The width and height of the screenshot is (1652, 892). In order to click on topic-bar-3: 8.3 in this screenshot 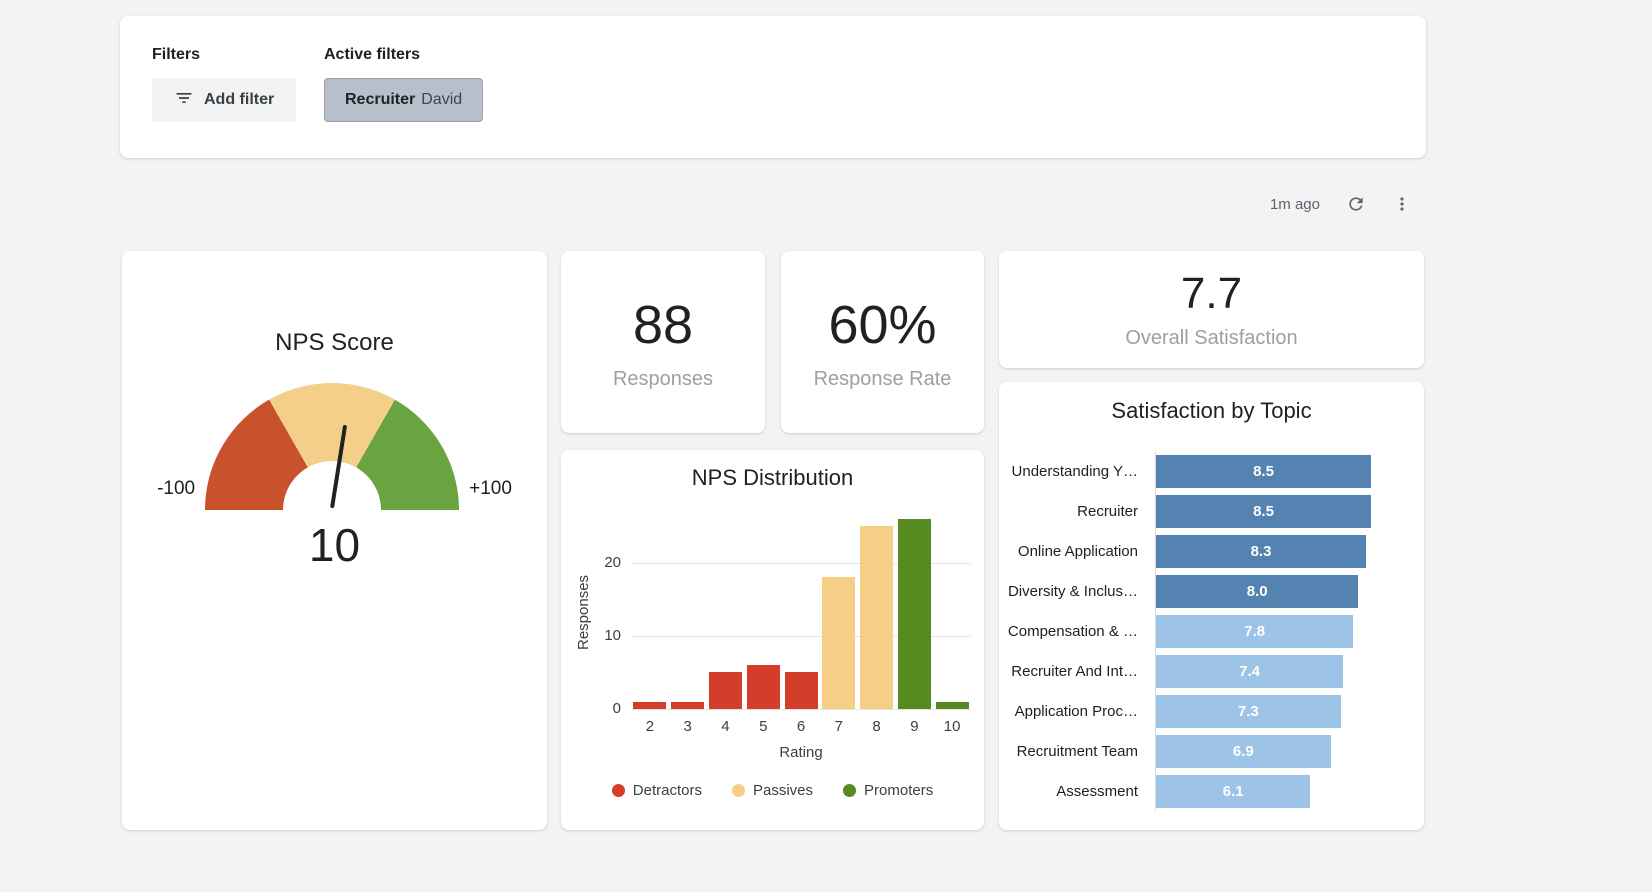, I will do `click(1261, 551)`.